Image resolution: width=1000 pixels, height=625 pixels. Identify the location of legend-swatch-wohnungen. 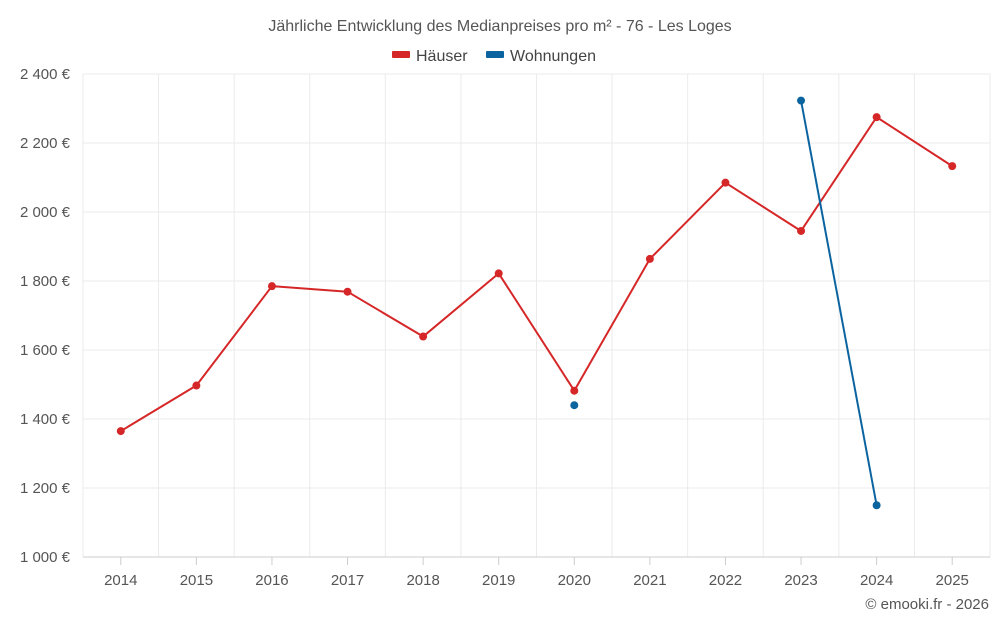
(495, 54).